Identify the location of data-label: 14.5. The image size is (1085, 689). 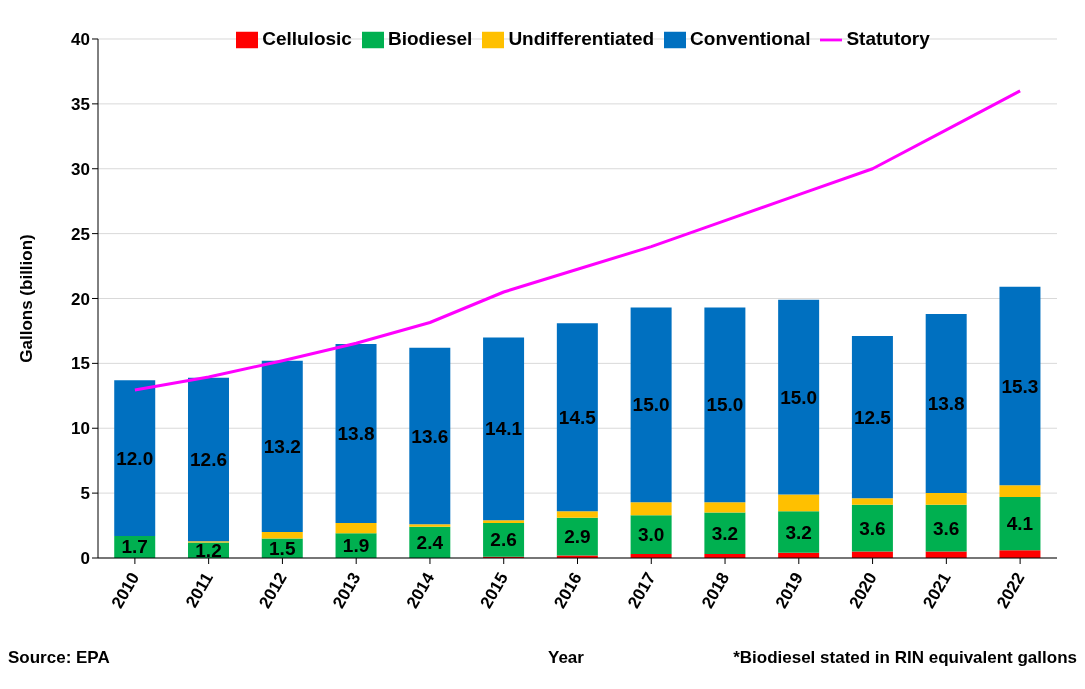
(577, 417).